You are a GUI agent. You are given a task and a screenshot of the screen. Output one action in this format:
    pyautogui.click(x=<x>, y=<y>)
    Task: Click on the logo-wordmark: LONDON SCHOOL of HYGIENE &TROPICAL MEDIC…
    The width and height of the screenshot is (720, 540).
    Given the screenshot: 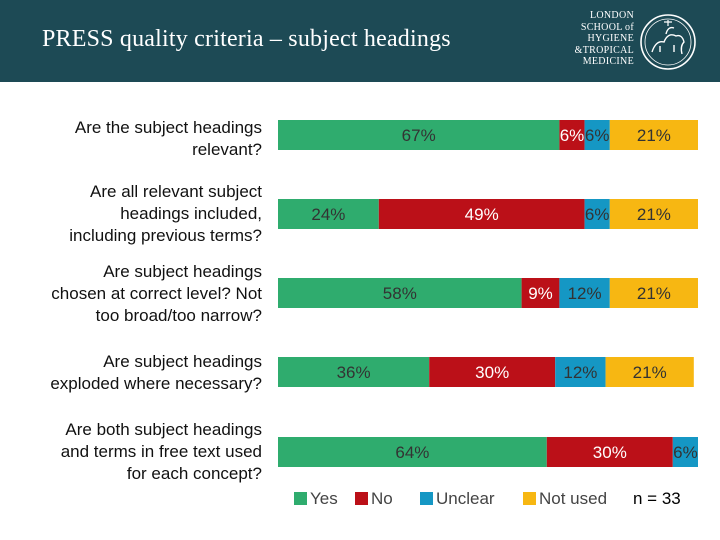 What is the action you would take?
    pyautogui.click(x=604, y=38)
    